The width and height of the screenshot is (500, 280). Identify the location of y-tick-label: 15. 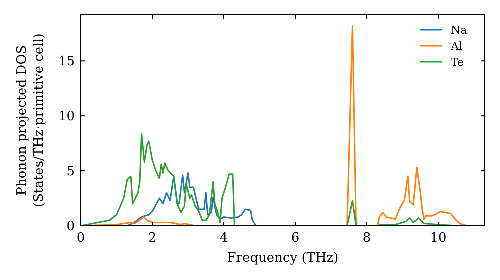
(66, 62).